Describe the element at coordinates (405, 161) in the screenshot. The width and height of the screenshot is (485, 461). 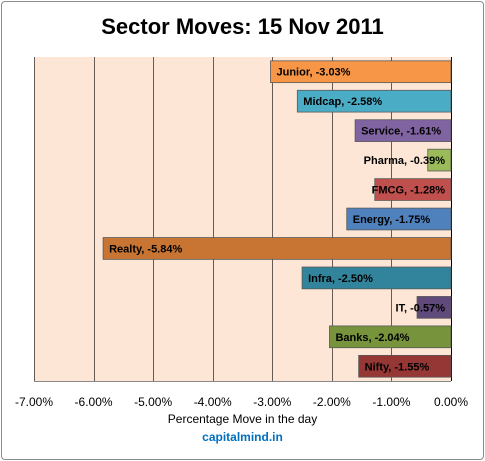
I see `data-label-pharma: Pharma, -0.39%` at that location.